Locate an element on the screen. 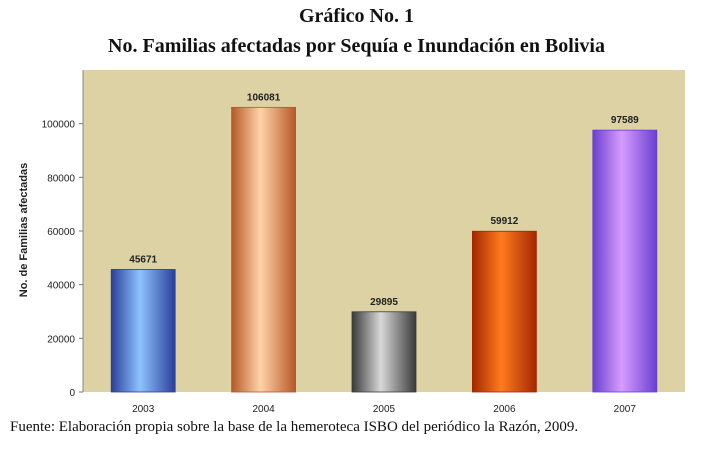  x-tick-label-2006: 2006 is located at coordinates (504, 409).